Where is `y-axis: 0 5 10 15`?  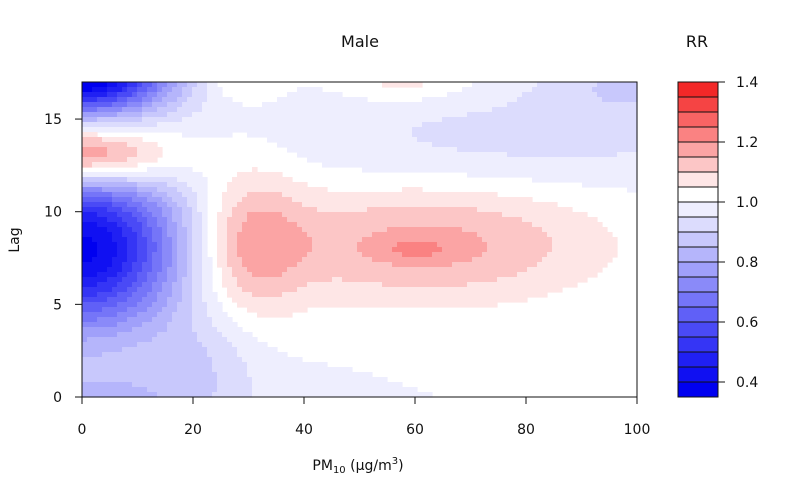 y-axis: 0 5 10 15 is located at coordinates (63, 259).